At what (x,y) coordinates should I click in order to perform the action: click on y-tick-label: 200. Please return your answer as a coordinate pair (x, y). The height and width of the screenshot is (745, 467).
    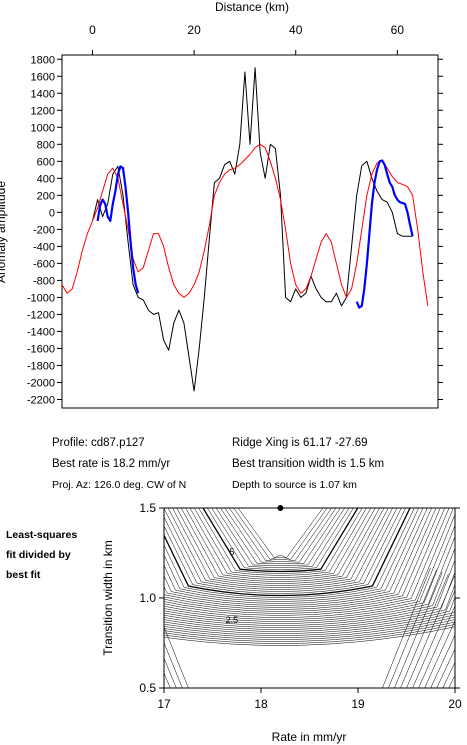
    Looking at the image, I should click on (46, 196).